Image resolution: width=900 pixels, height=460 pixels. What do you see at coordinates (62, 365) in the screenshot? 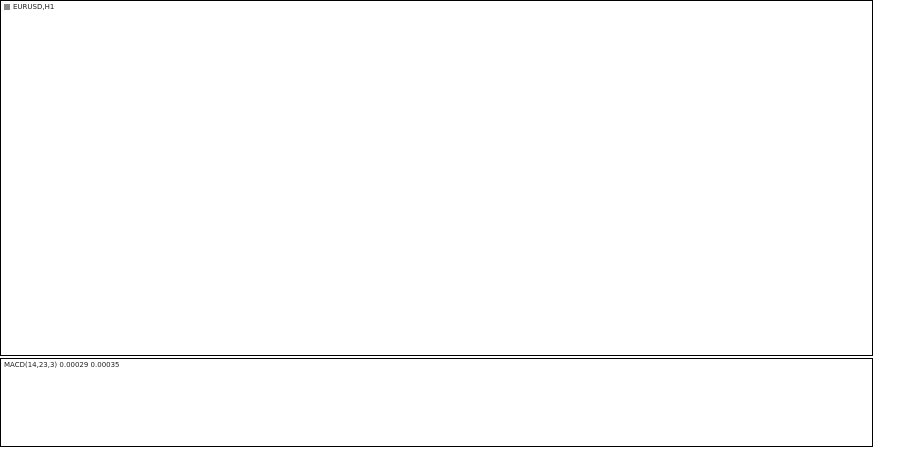
I see `macd-title: MACD(14,23,3) 0.00029 0.00035` at bounding box center [62, 365].